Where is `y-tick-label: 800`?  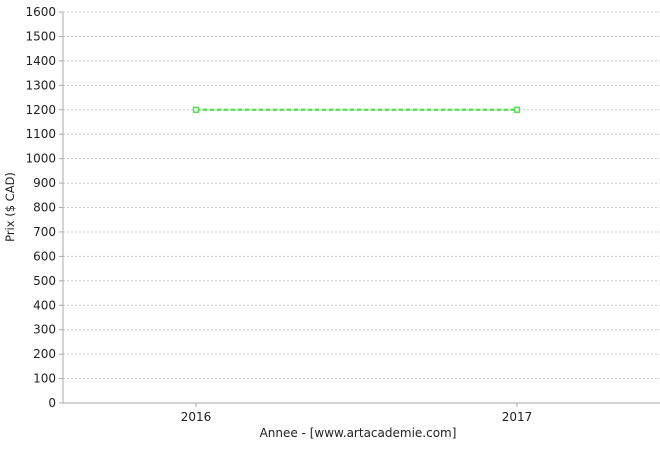
y-tick-label: 800 is located at coordinates (44, 208).